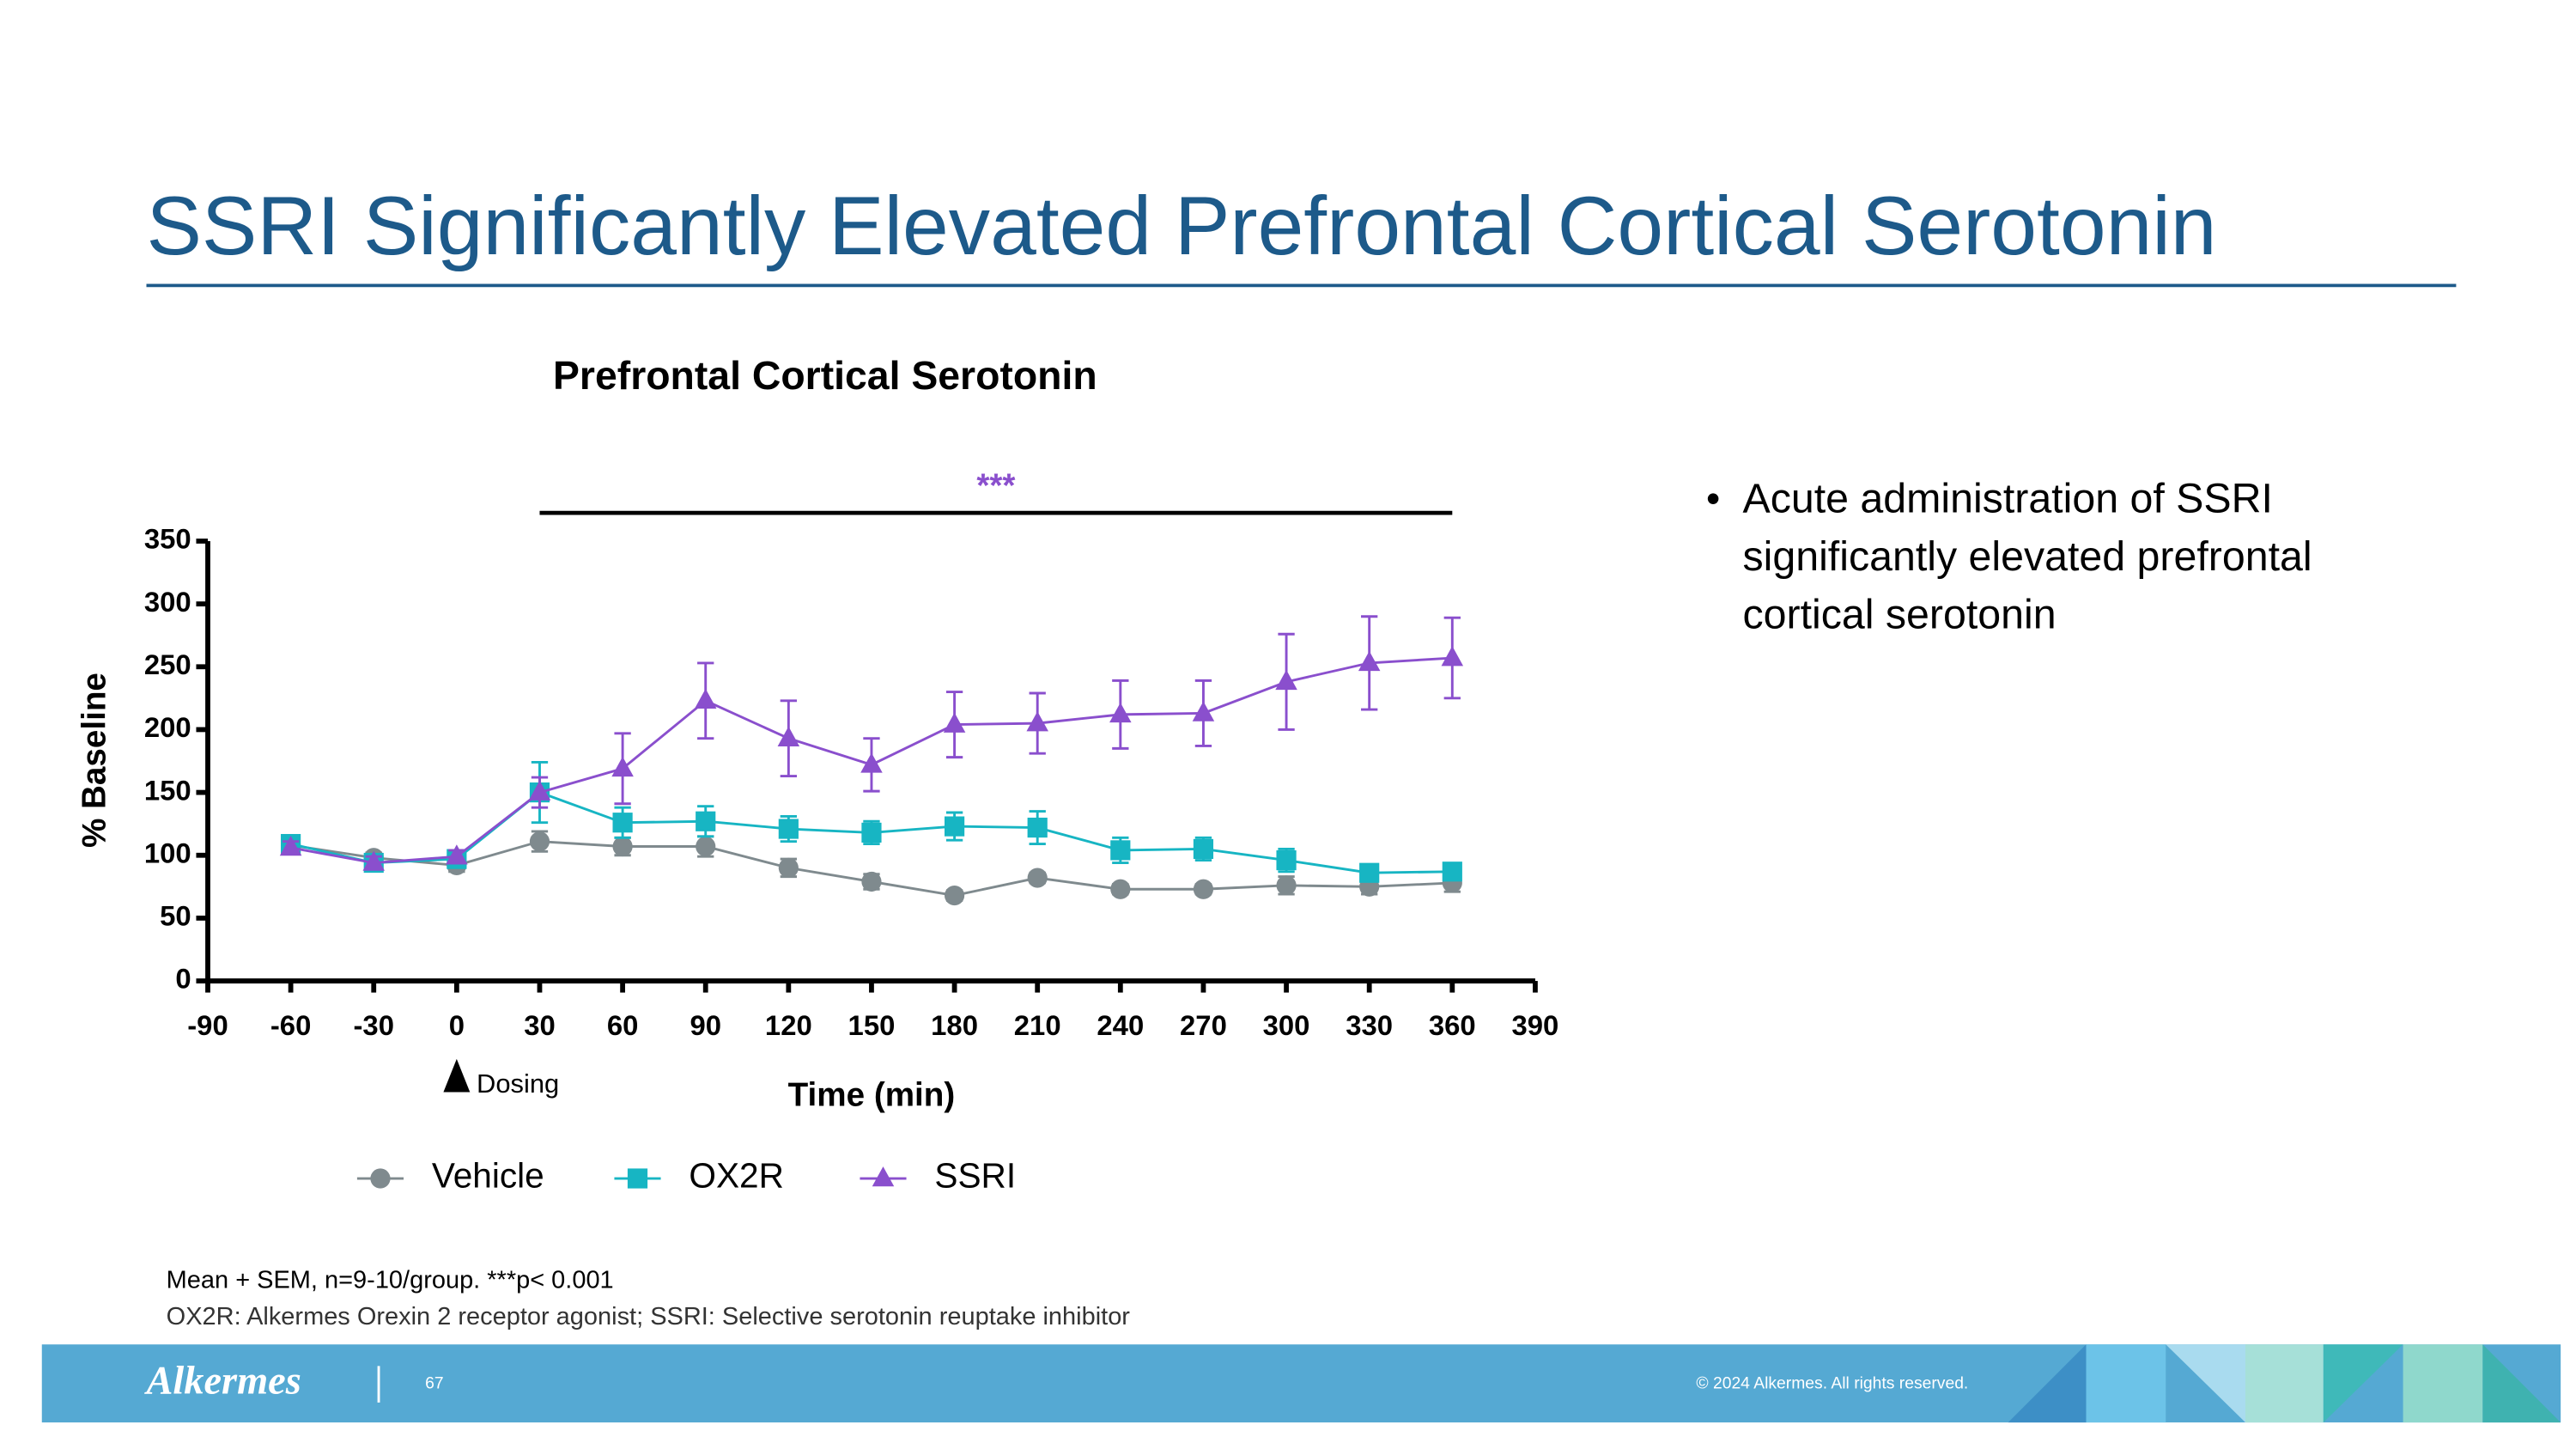 The image size is (2576, 1449). Describe the element at coordinates (1369, 1025) in the screenshot. I see `x-tick-label: 330` at that location.